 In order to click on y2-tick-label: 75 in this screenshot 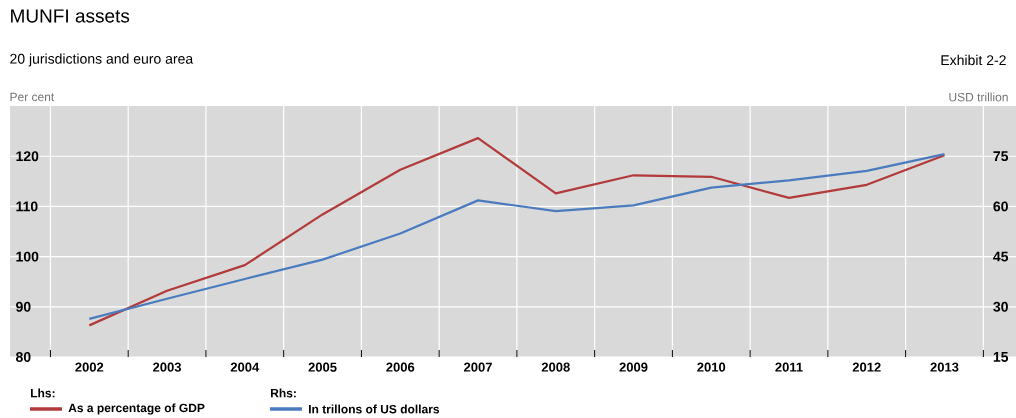, I will do `click(1001, 156)`.